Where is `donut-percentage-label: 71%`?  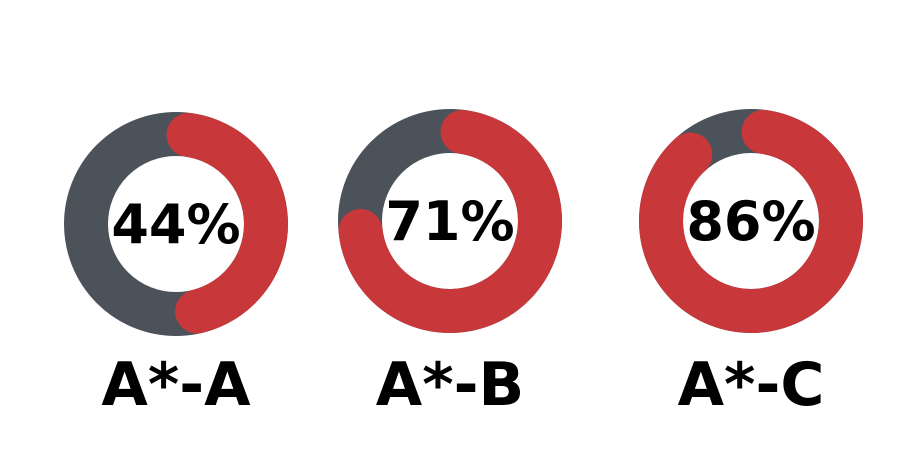
donut-percentage-label: 71% is located at coordinates (449, 221).